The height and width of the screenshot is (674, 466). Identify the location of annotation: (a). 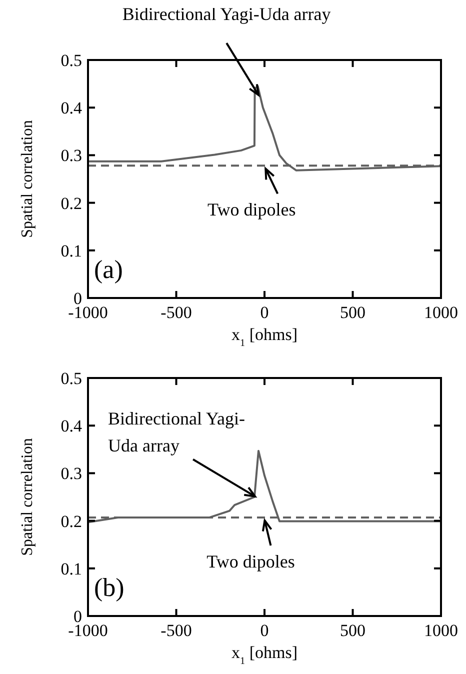
(108, 269).